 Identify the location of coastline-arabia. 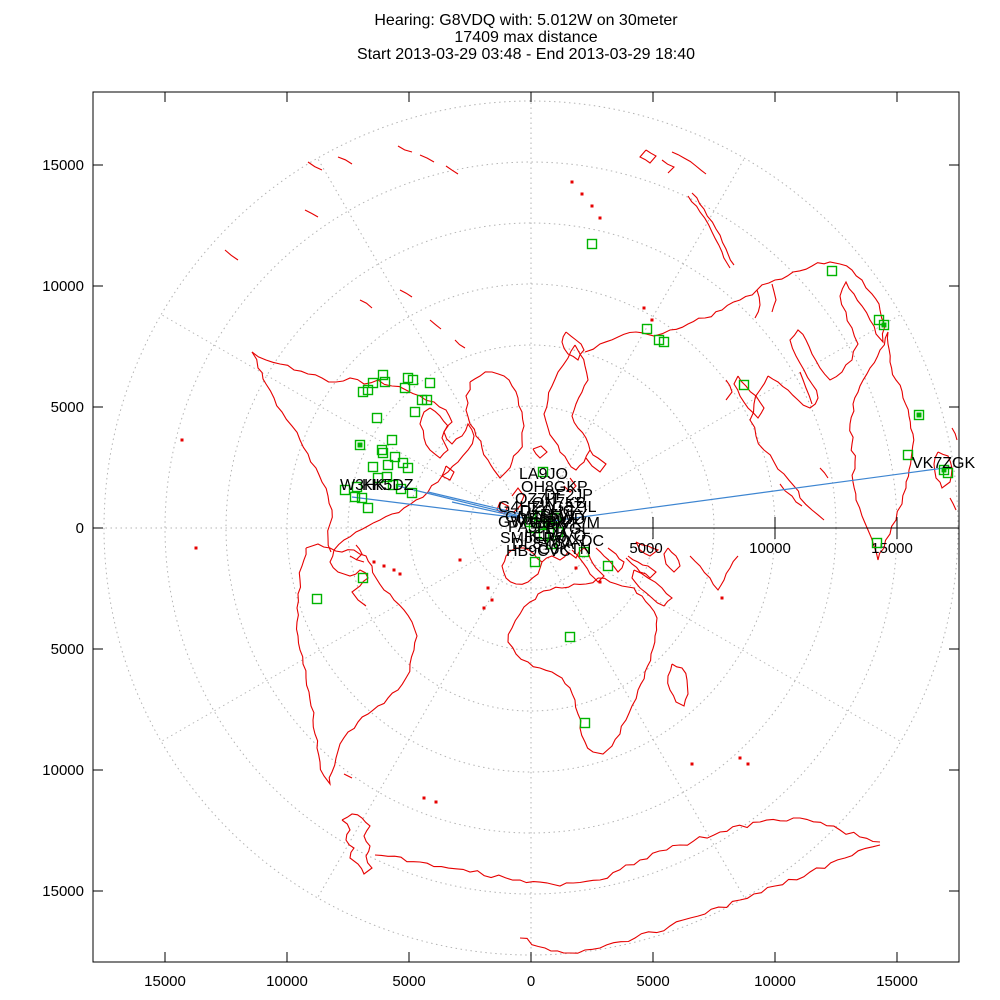
(652, 588).